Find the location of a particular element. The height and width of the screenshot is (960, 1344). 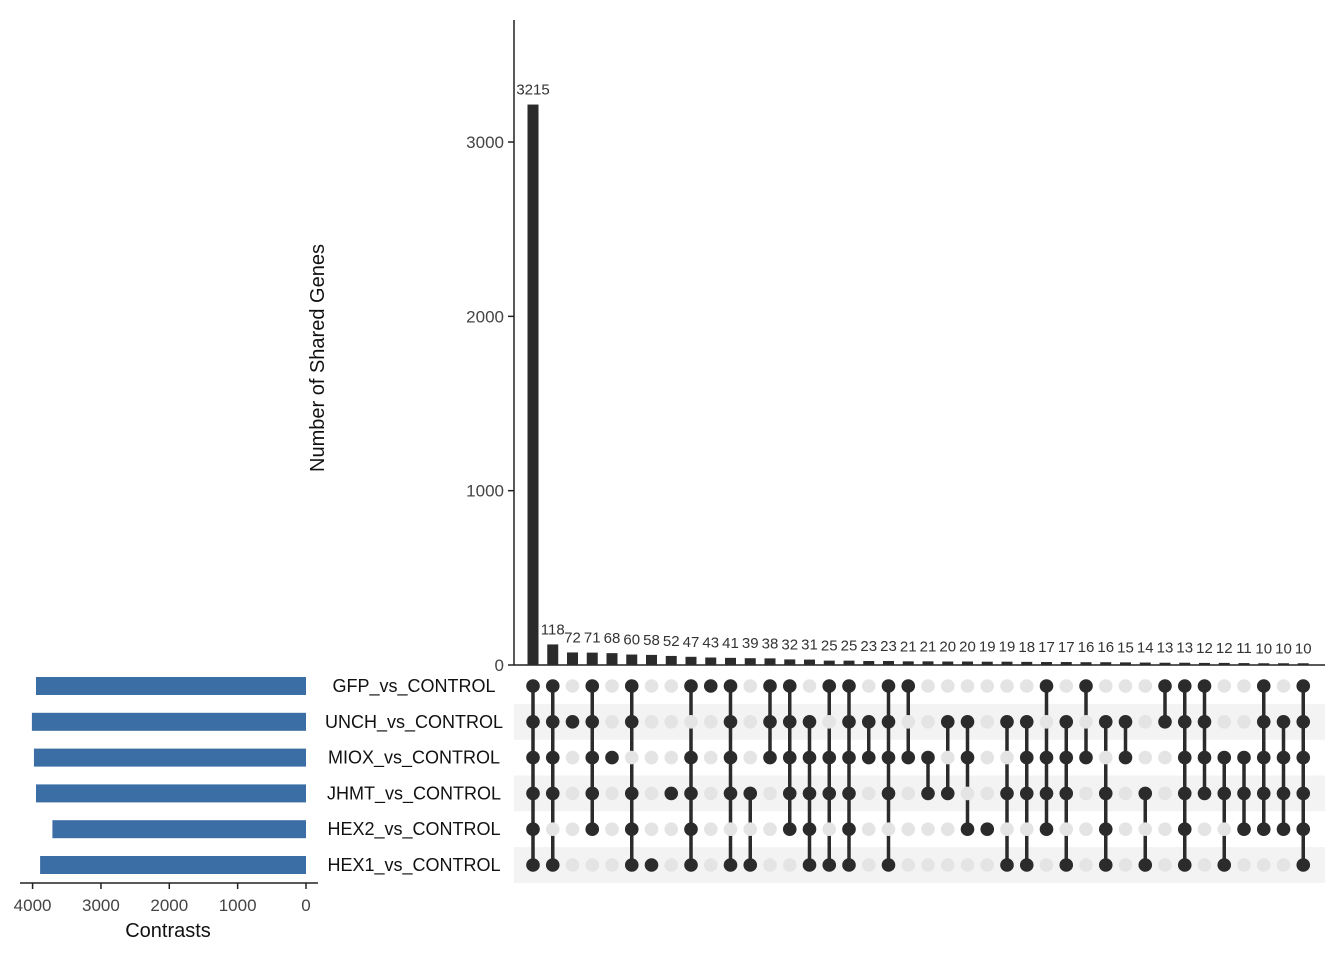

set-size-tick-label: 1000 is located at coordinates (238, 905).